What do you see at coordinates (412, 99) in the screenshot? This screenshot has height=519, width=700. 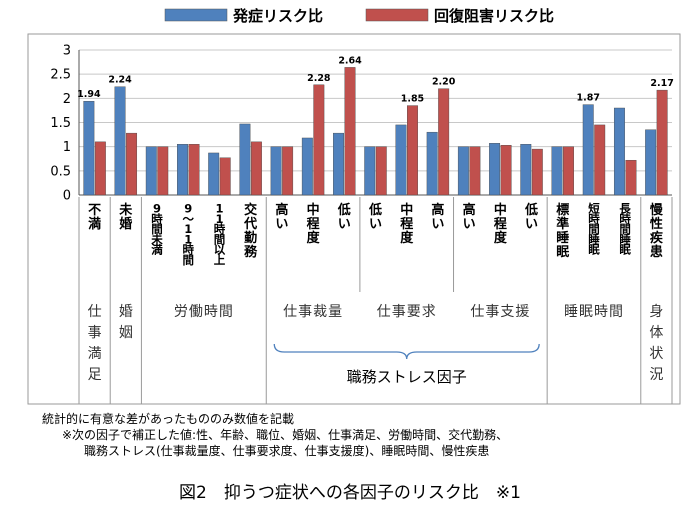 I see `data-label: 1.85` at bounding box center [412, 99].